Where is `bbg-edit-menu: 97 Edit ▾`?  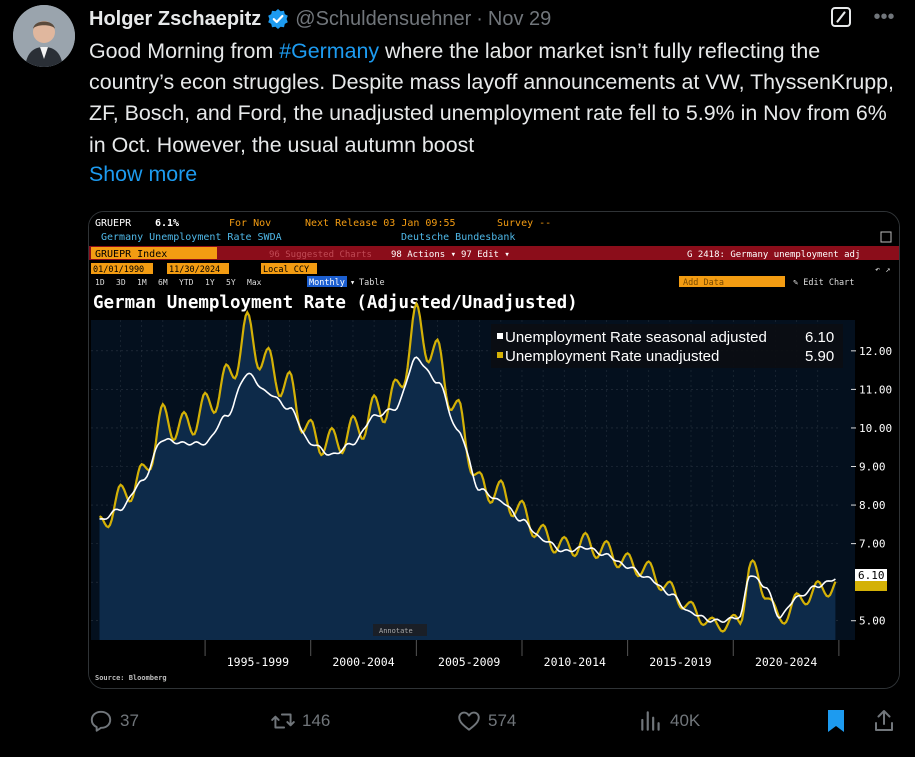
bbg-edit-menu: 97 Edit ▾ is located at coordinates (485, 255).